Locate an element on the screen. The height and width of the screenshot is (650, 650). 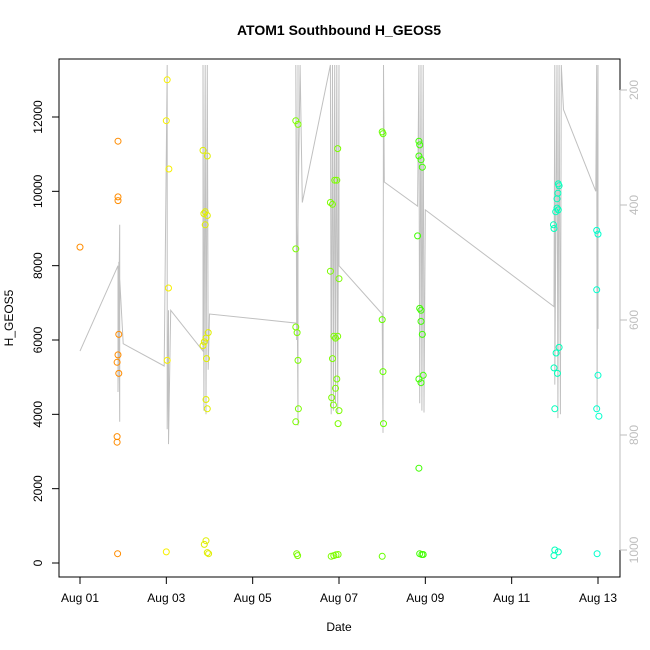
y2-tick-label: 1000 is located at coordinates (634, 549).